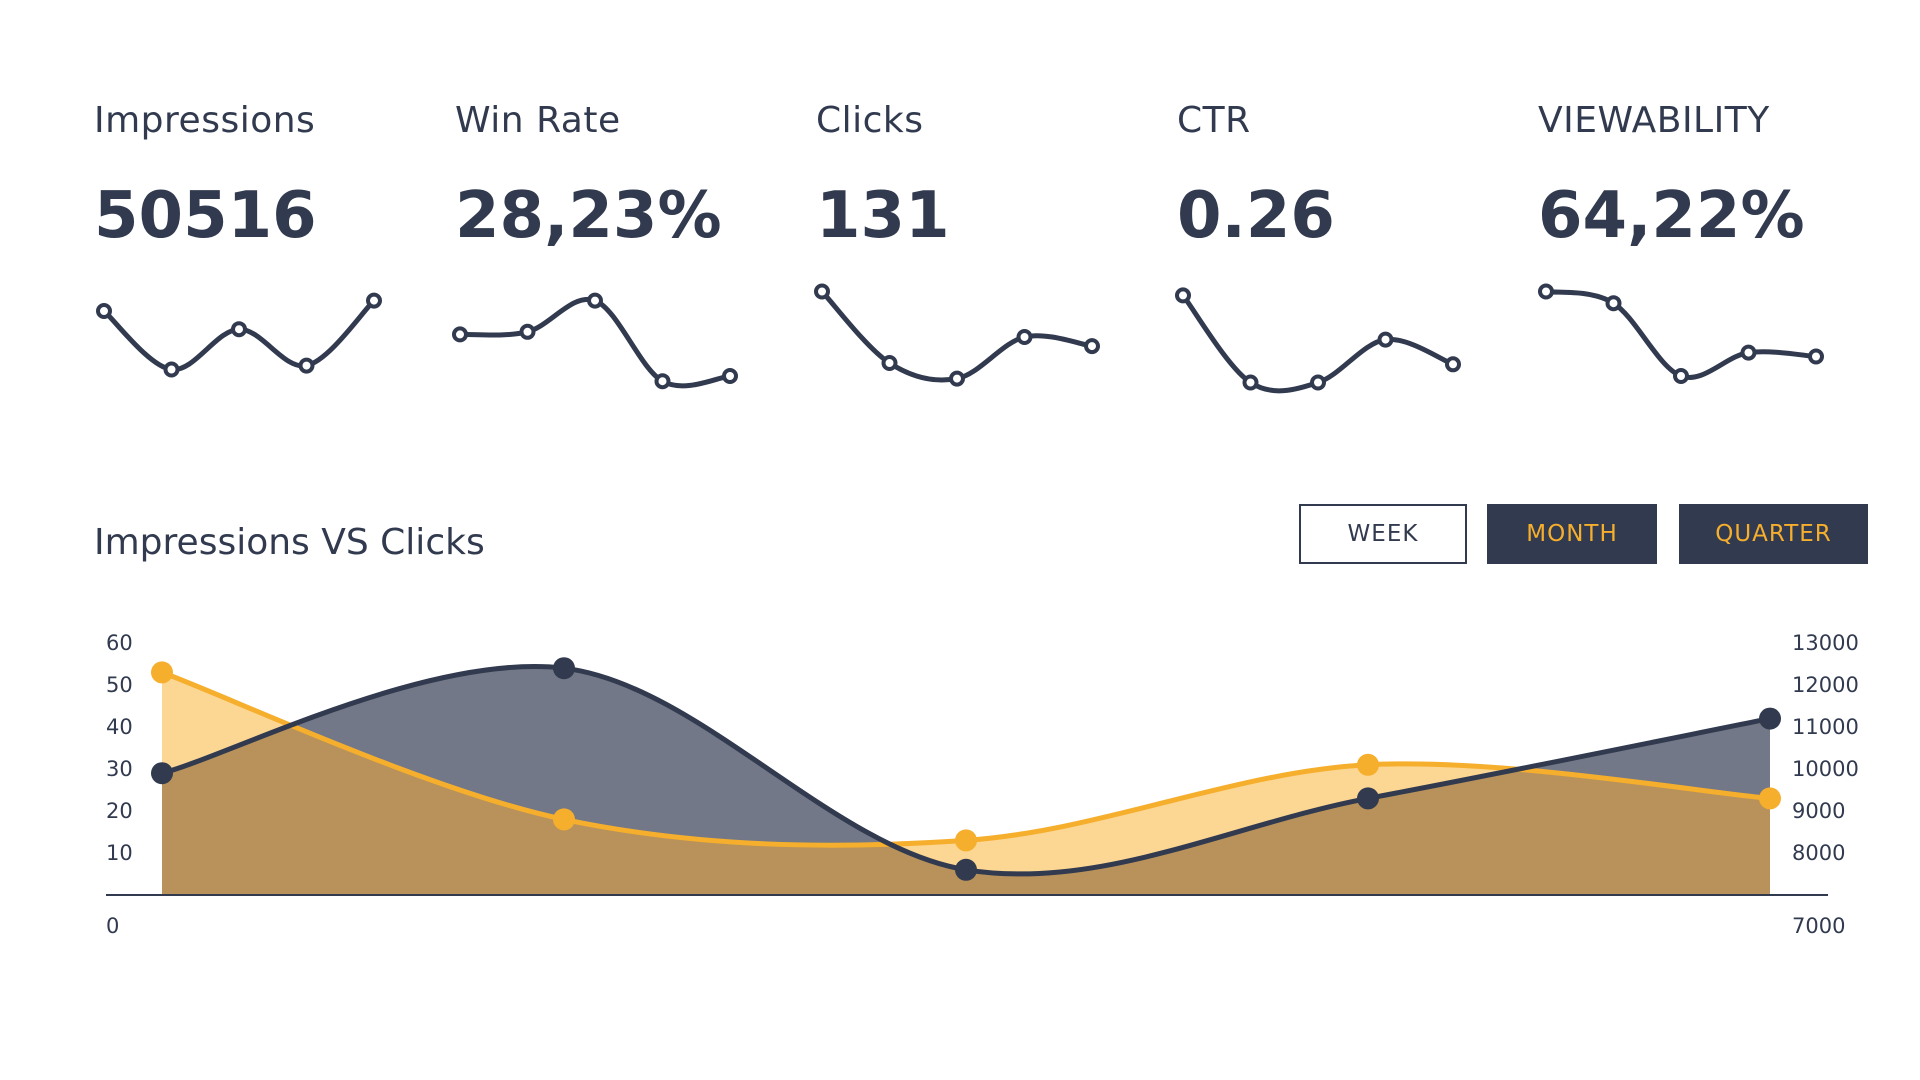  I want to click on sparkline-impressions, so click(239, 335).